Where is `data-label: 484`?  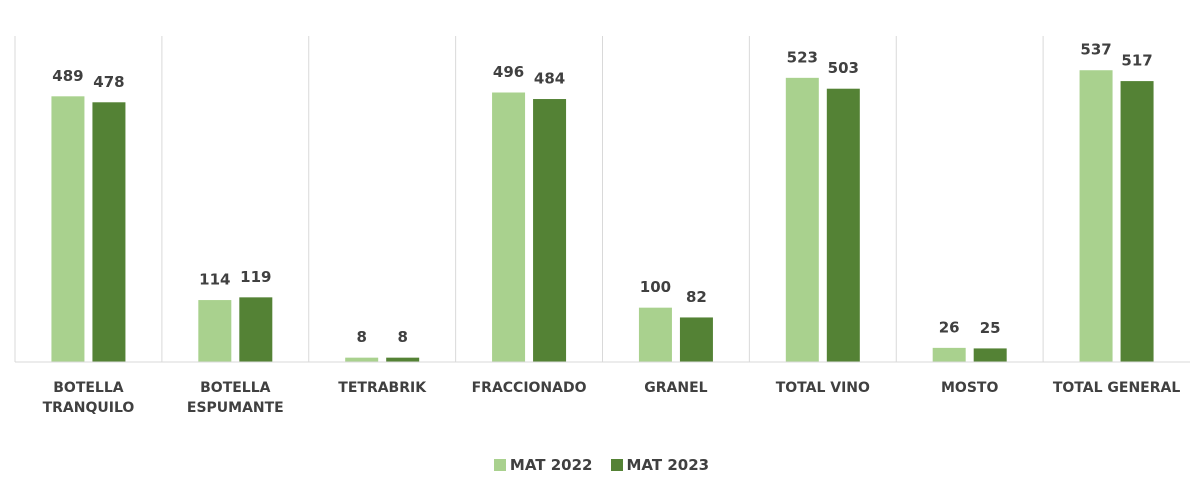 data-label: 484 is located at coordinates (549, 79).